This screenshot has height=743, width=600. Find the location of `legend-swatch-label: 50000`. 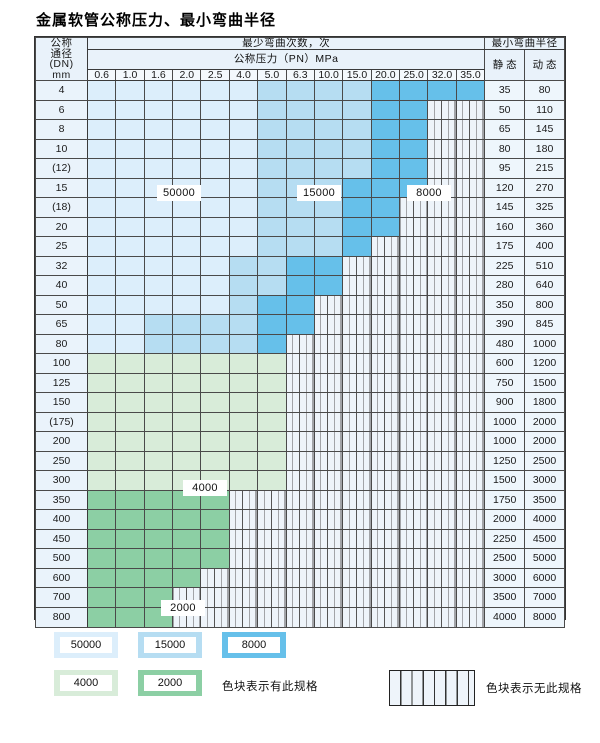

legend-swatch-label: 50000 is located at coordinates (86, 645).